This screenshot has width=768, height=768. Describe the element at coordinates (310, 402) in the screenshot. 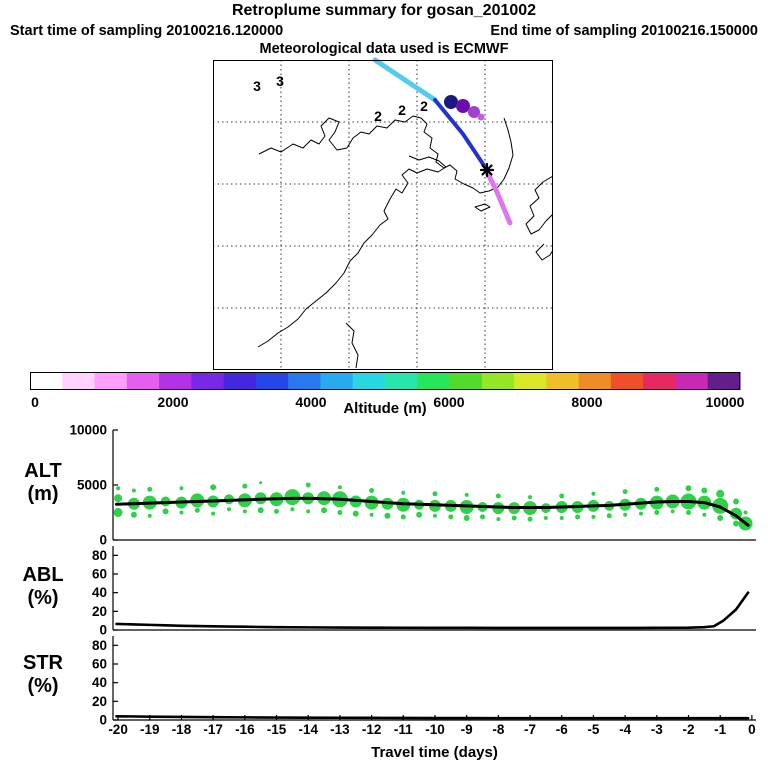

I see `svg-text: 4000` at that location.